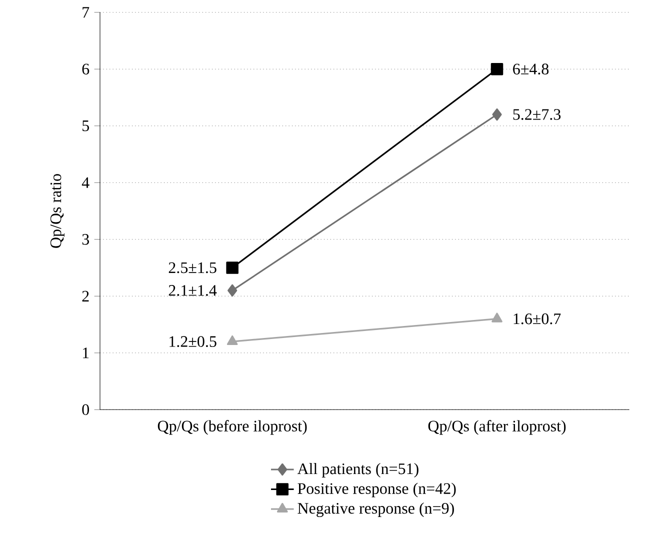 The height and width of the screenshot is (535, 648). What do you see at coordinates (537, 318) in the screenshot?
I see `data-label: 1.6±0.7` at bounding box center [537, 318].